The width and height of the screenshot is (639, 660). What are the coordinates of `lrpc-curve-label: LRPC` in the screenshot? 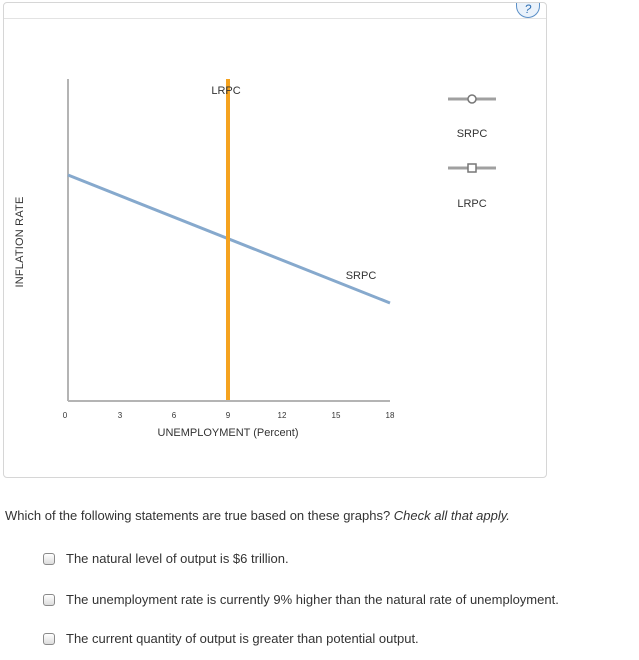 It's located at (225, 91).